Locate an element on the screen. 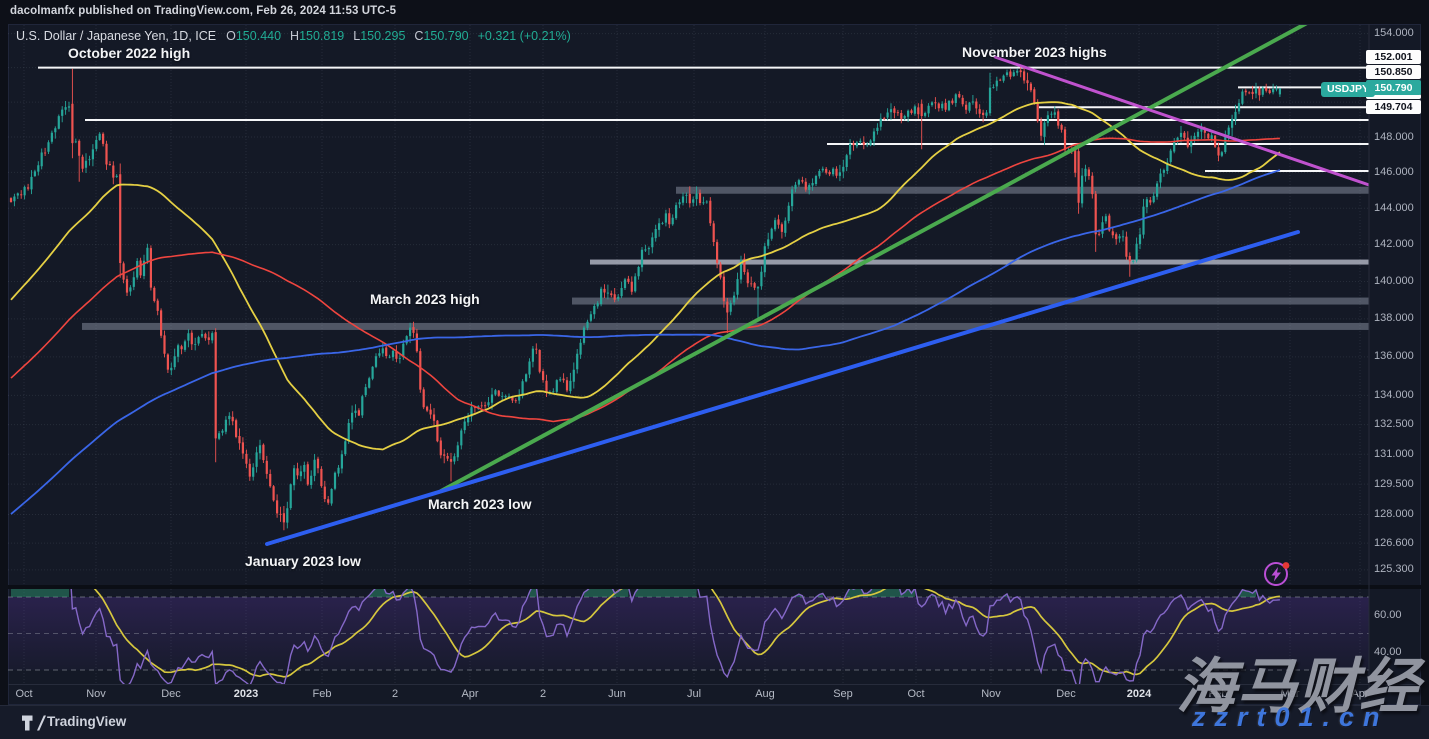 The width and height of the screenshot is (1429, 739). ohlc-value: 150.440 is located at coordinates (258, 36).